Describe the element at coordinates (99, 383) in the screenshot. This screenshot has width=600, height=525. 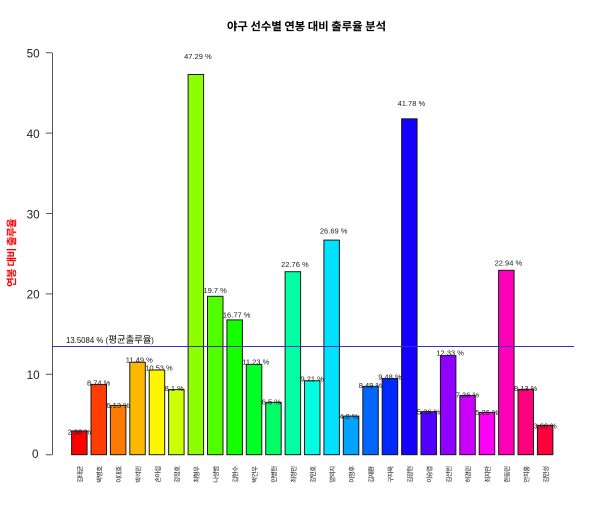
I see `svg-text: 8.74 %` at that location.